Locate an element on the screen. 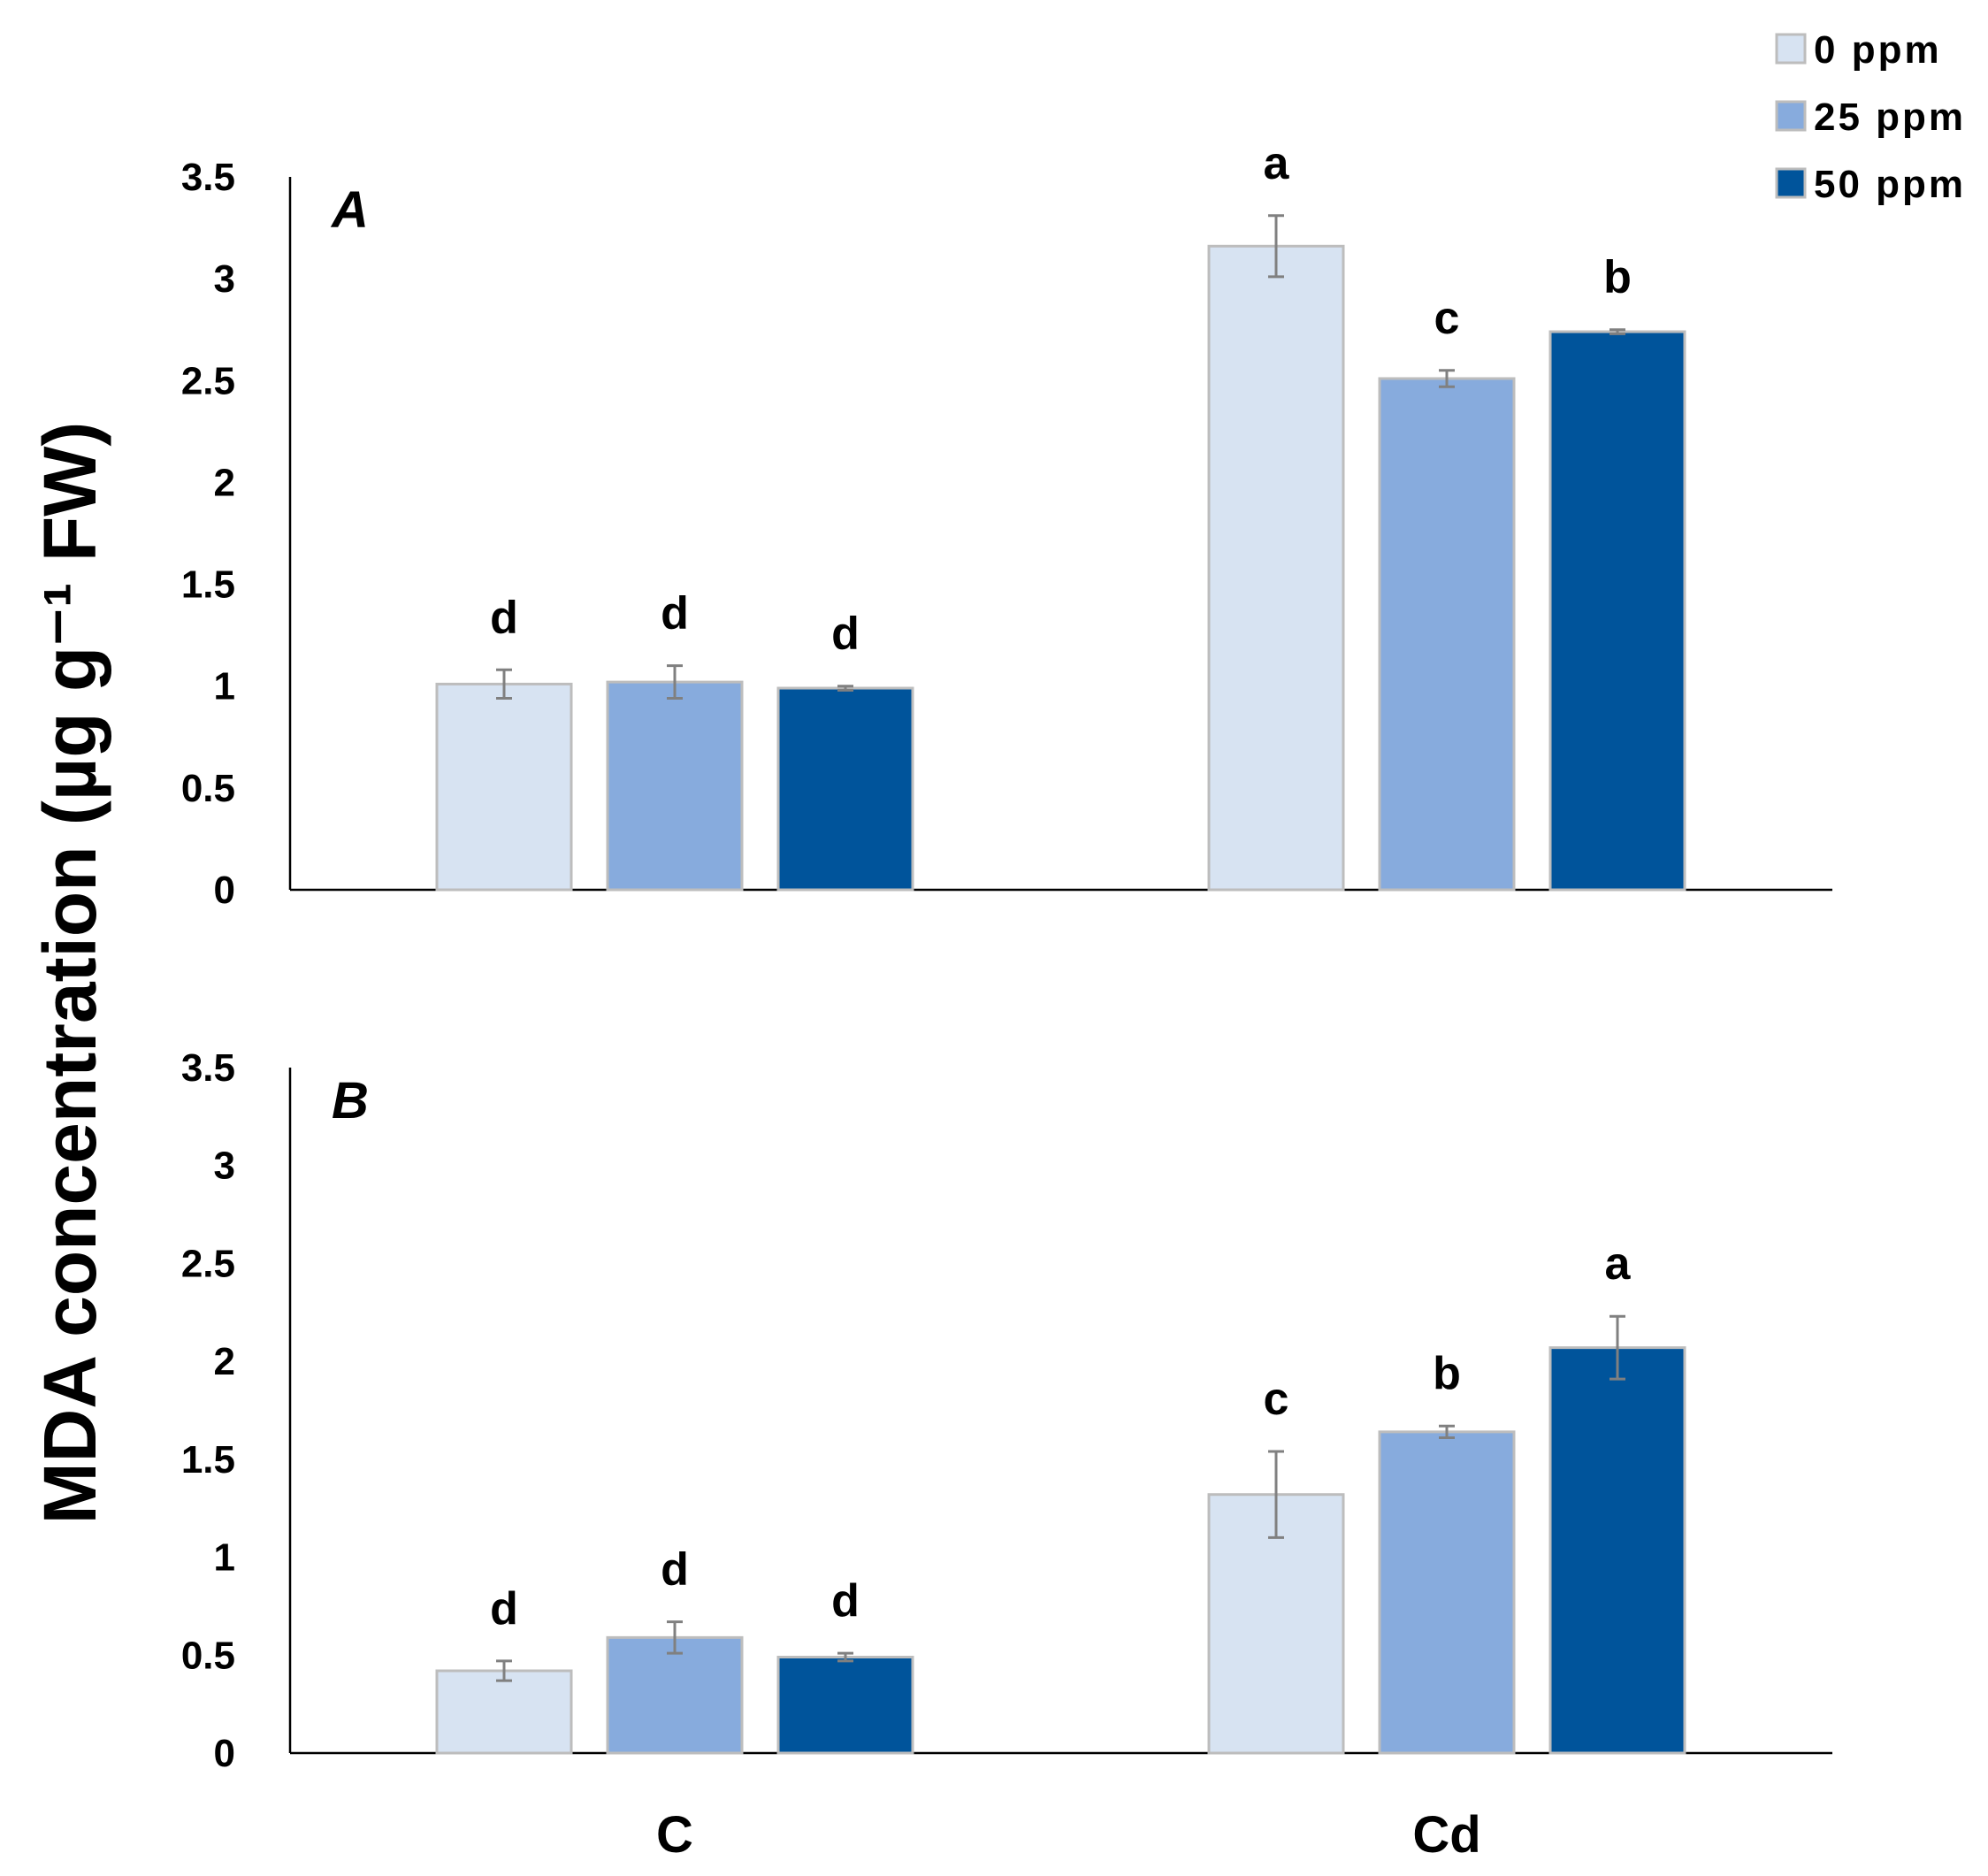 The image size is (1988, 1876). legend-label: 0 ppm is located at coordinates (1878, 50).